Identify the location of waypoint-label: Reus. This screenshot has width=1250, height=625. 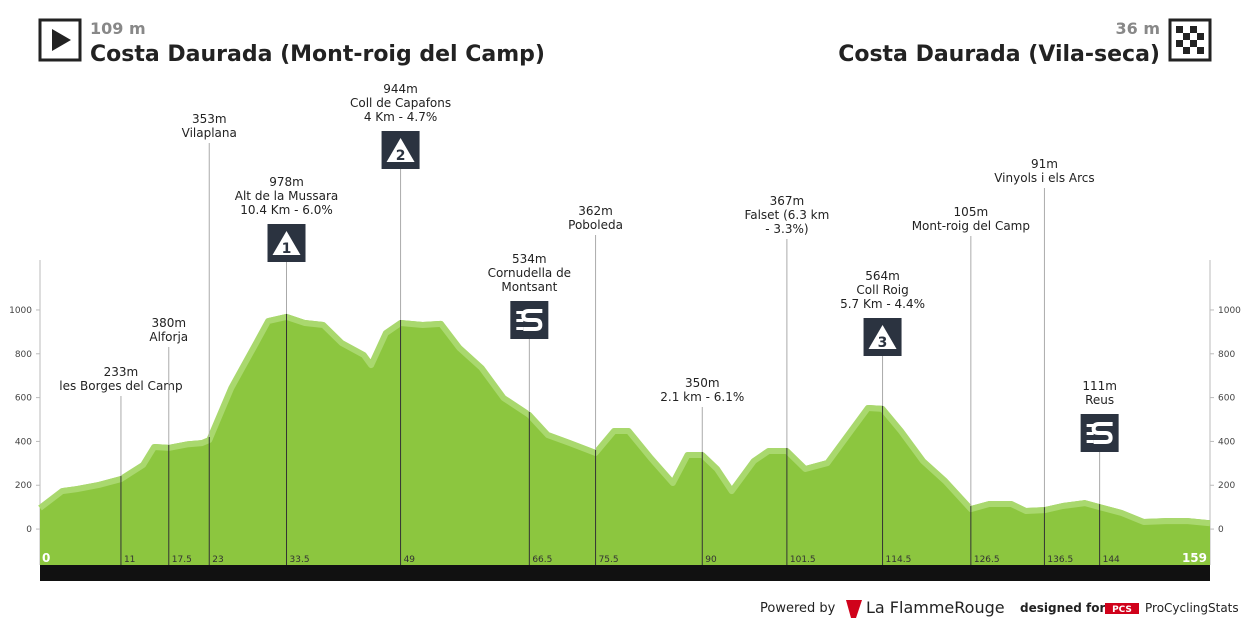
(1099, 400).